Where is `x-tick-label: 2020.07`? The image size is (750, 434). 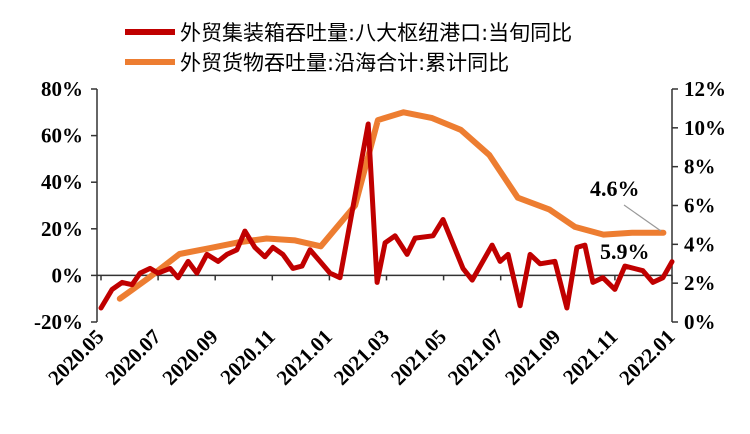 x-tick-label: 2020.07 is located at coordinates (132, 357).